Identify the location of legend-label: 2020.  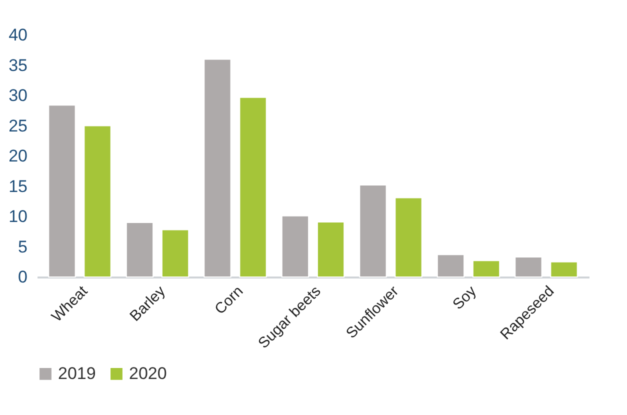
(148, 373).